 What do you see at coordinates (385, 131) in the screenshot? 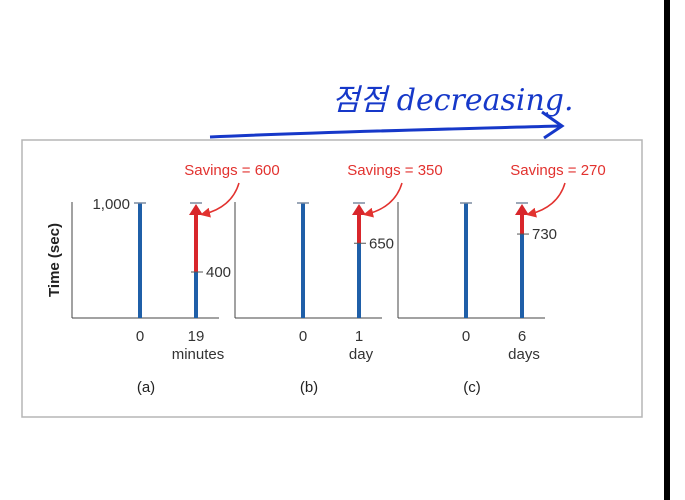
I see `handwritten-arrow-line` at bounding box center [385, 131].